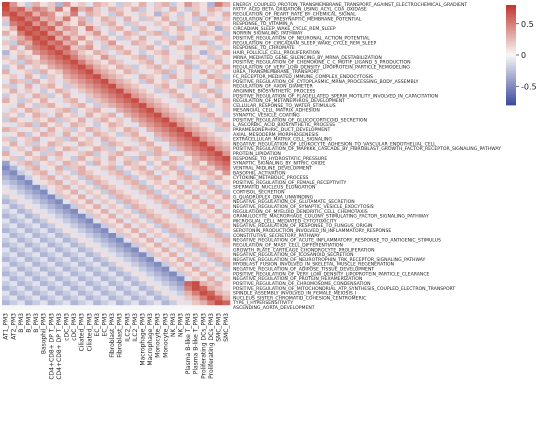 The height and width of the screenshot is (437, 550). Describe the element at coordinates (284, 125) in the screenshot. I see `row-label: L_ASCORBIC_ACID_BIOSYNTHETIC_PROCESS` at that location.